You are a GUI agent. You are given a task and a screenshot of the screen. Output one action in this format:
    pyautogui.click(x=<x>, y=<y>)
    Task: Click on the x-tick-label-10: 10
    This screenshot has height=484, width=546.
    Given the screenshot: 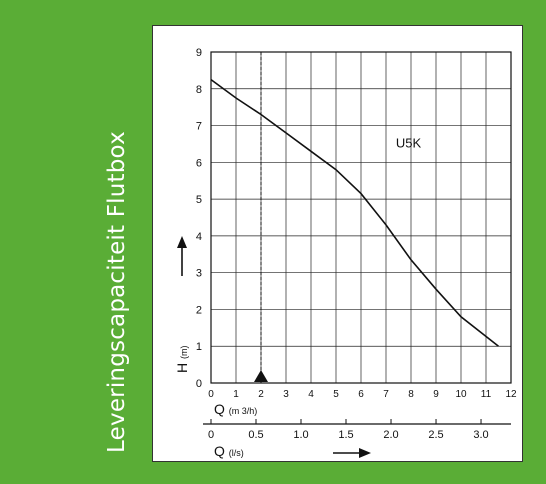 What is the action you would take?
    pyautogui.click(x=461, y=394)
    